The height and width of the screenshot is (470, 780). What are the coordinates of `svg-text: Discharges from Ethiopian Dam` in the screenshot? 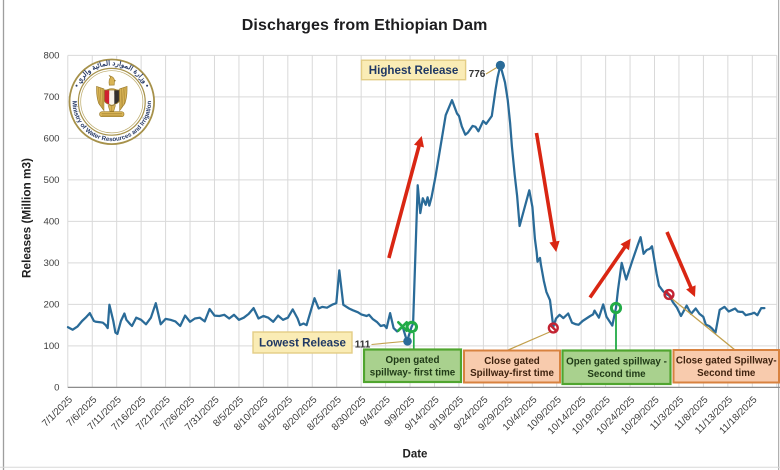 It's located at (365, 25).